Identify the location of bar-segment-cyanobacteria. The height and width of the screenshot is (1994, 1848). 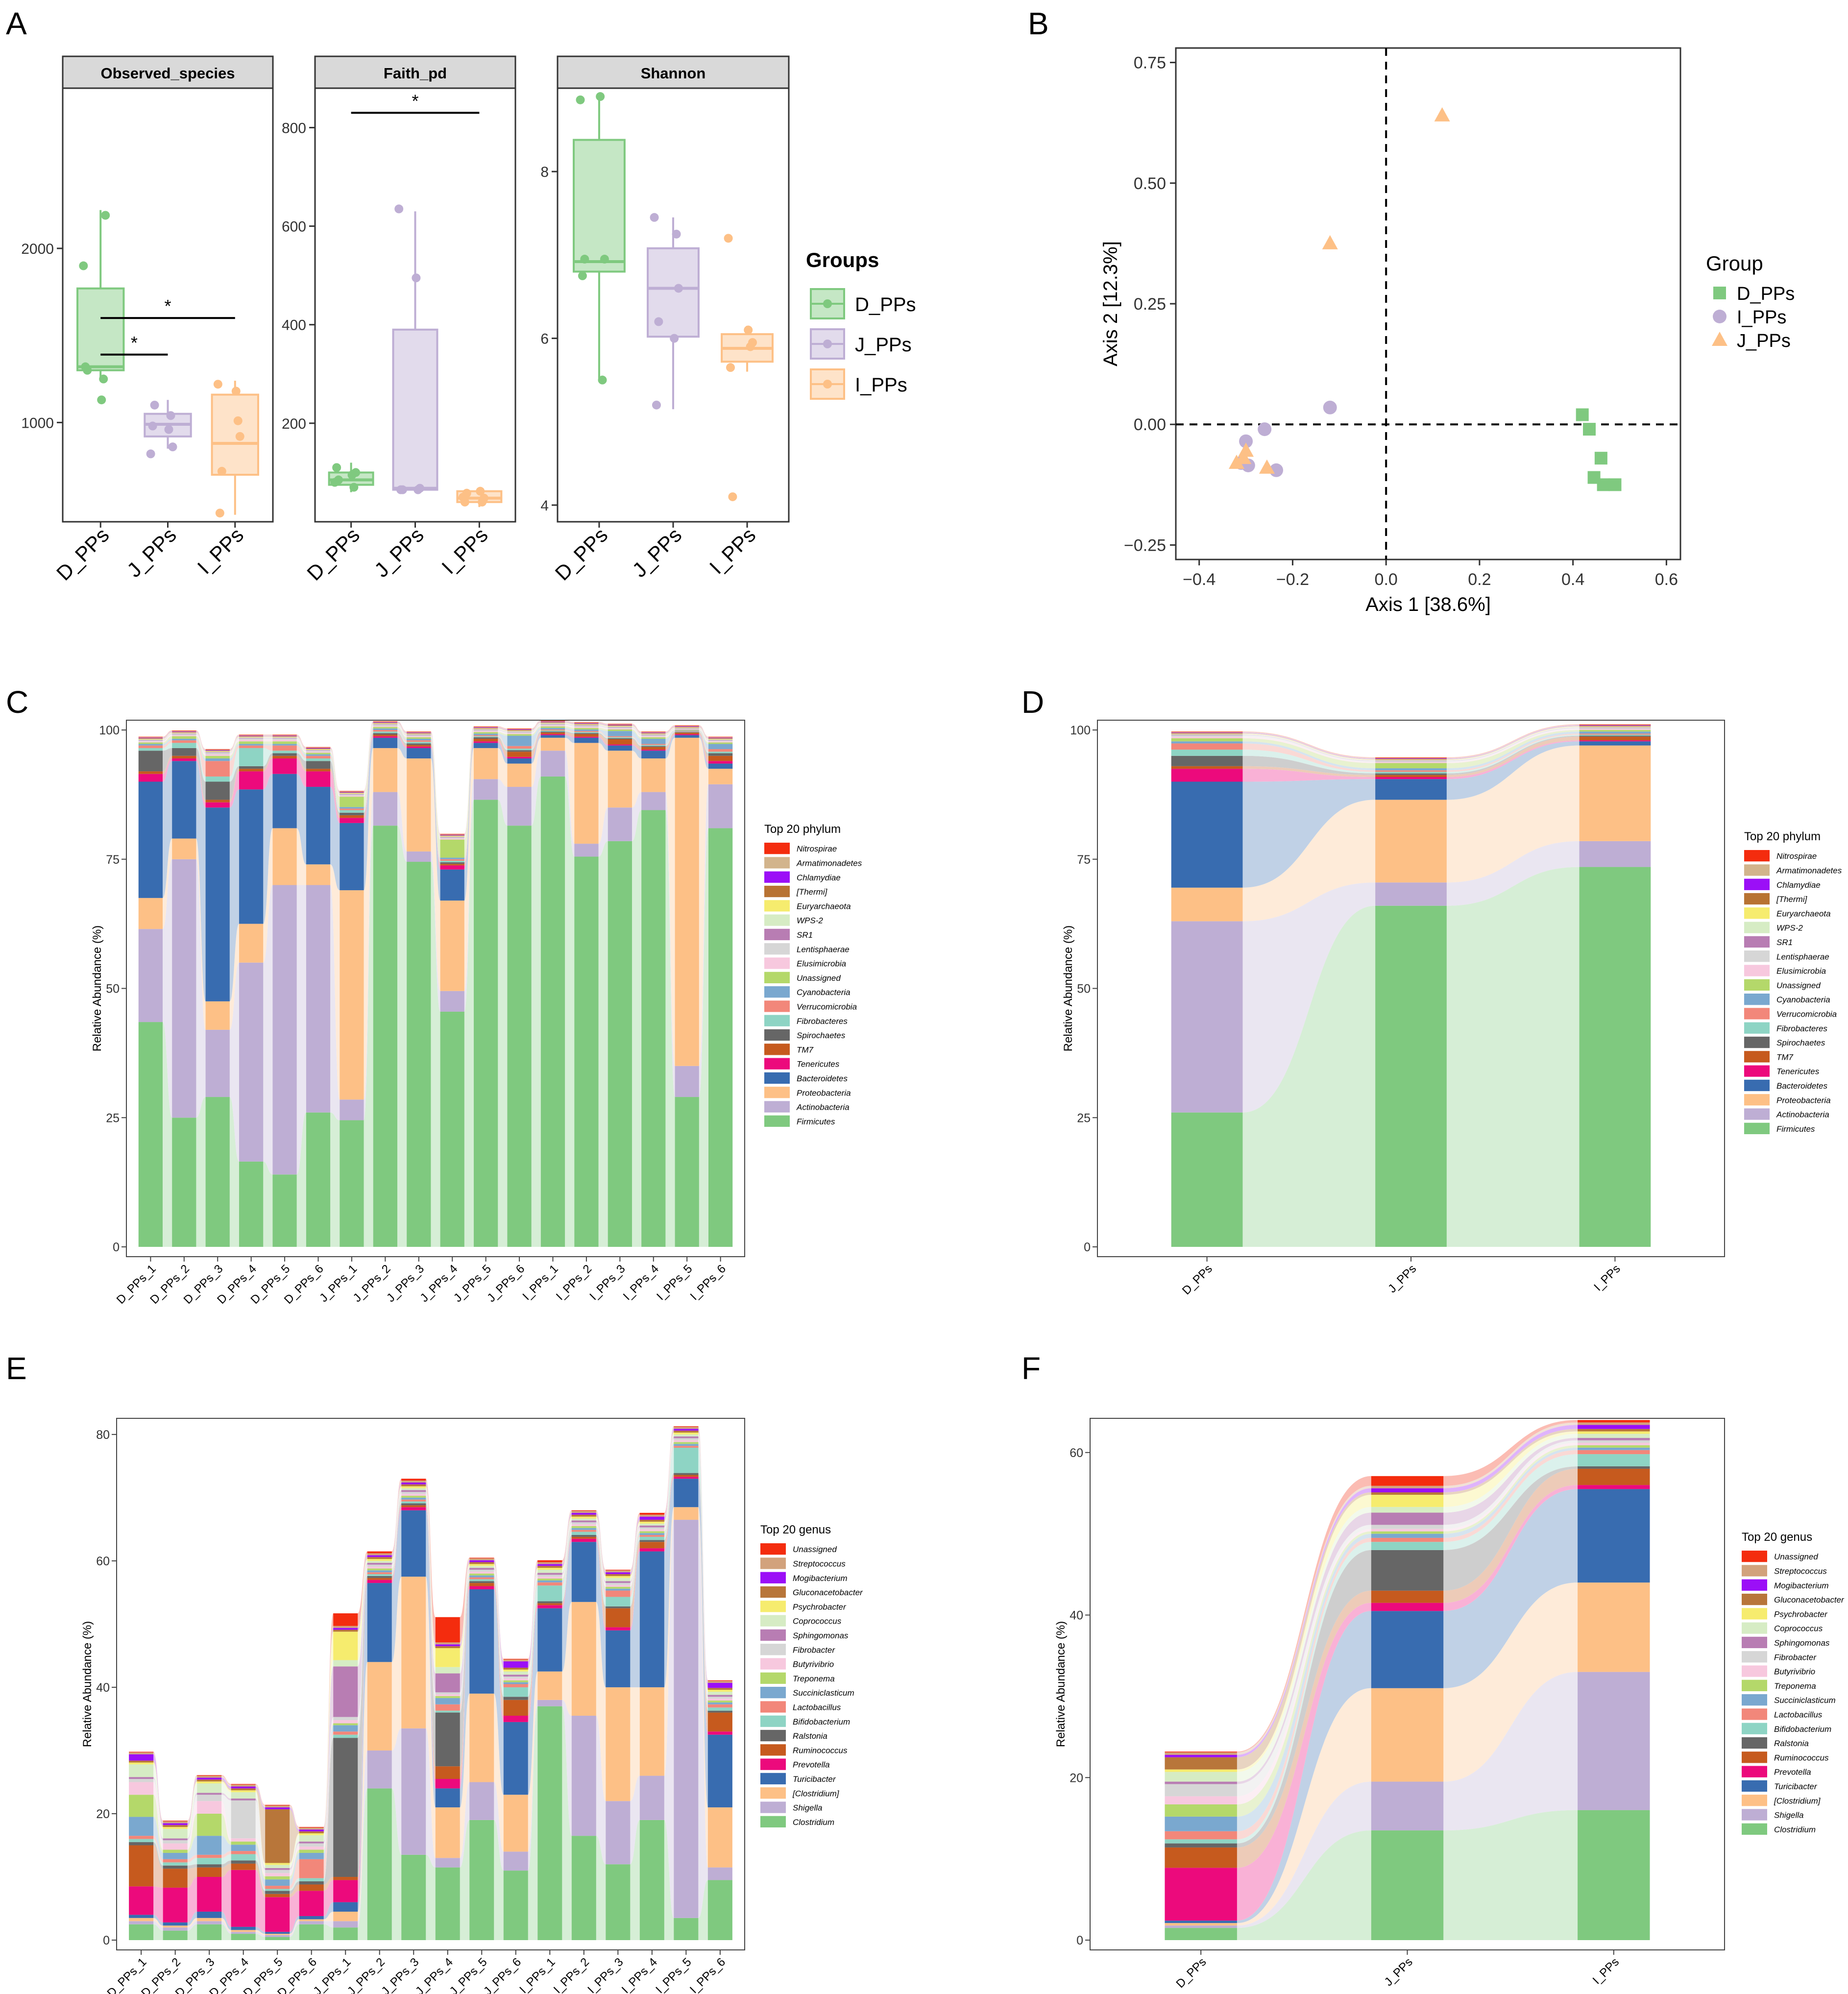
(1207, 743).